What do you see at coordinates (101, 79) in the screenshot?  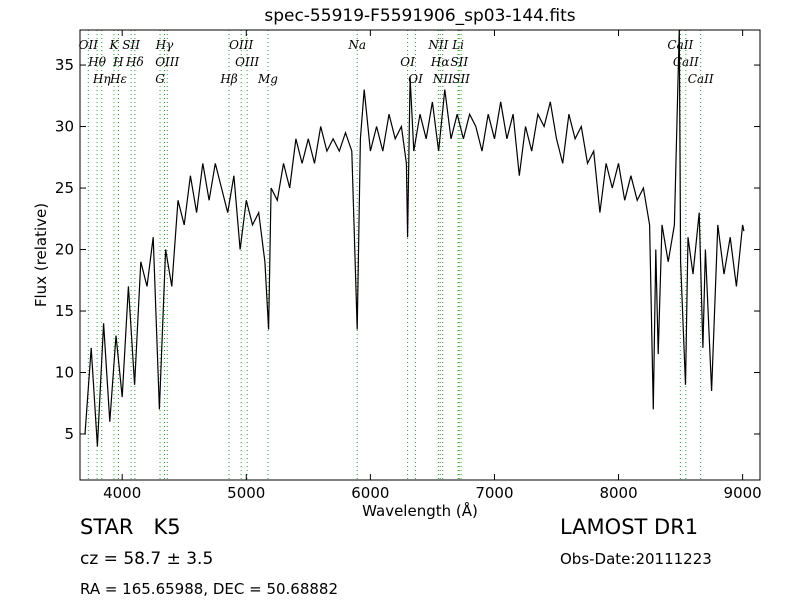 I see `line-label: Hη` at bounding box center [101, 79].